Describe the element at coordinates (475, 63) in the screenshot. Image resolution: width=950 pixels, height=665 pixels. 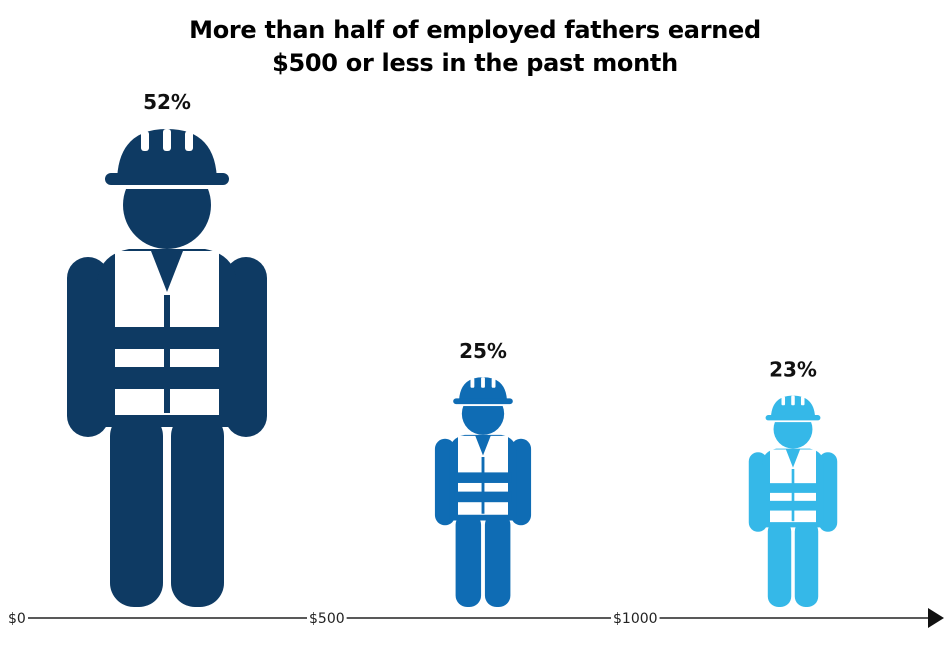
I see `chart-title-line-2: $500 or less in the past month` at that location.